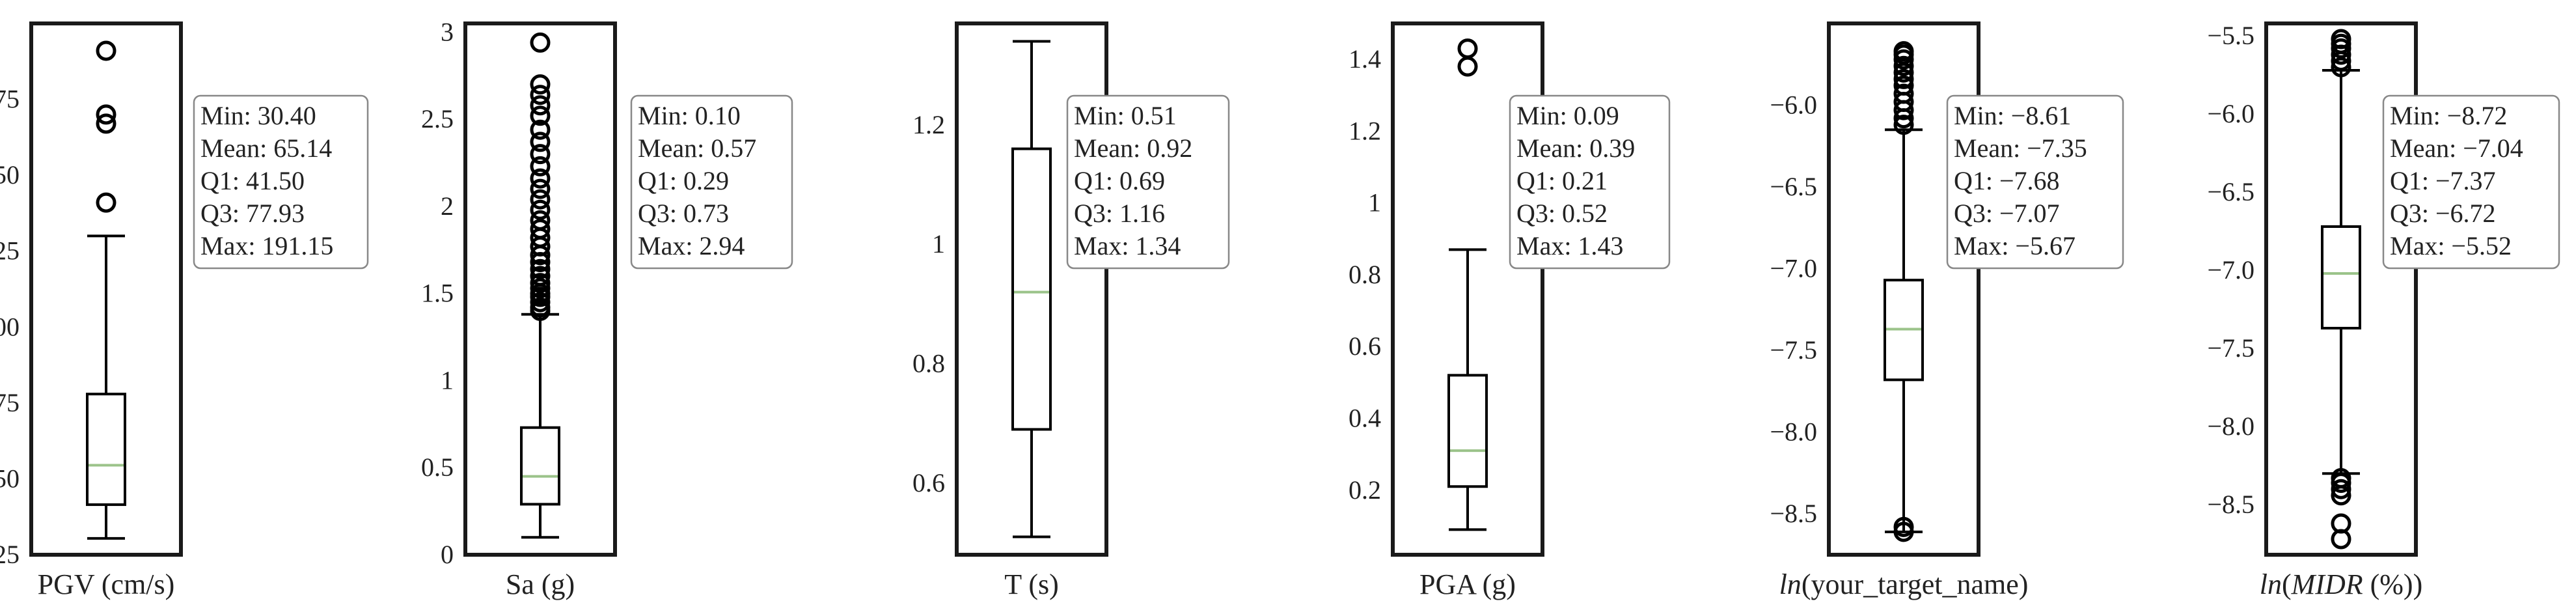 This screenshot has width=2576, height=614. Describe the element at coordinates (1570, 245) in the screenshot. I see `stat-max: Max: 1.43` at that location.